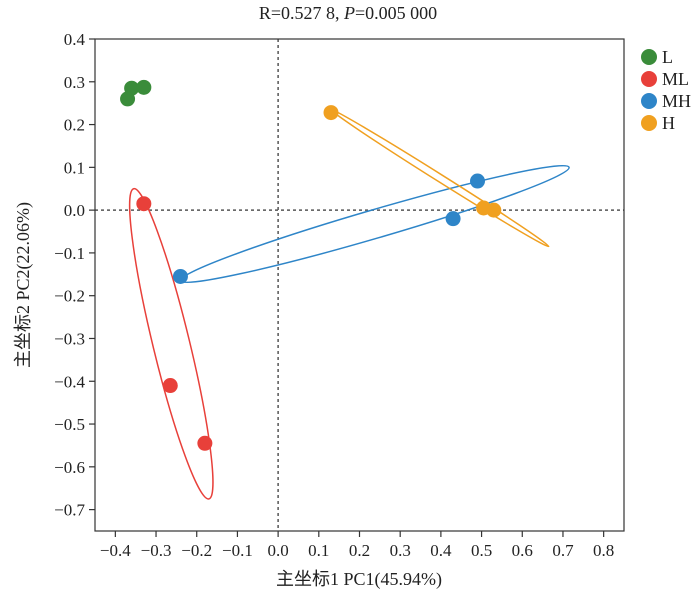 This screenshot has width=700, height=597. Describe the element at coordinates (74, 125) in the screenshot. I see `y-tick-label: 0.2` at that location.